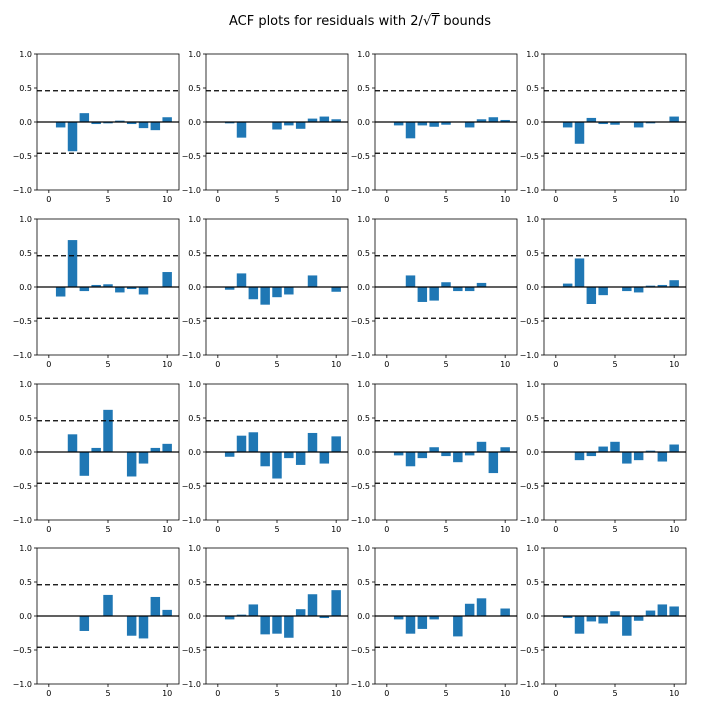 This screenshot has width=720, height=720. I want to click on acf-panel-11: −1.0 −0.5 0.0 0.5 1.0 0 5 10, so click(434, 457).